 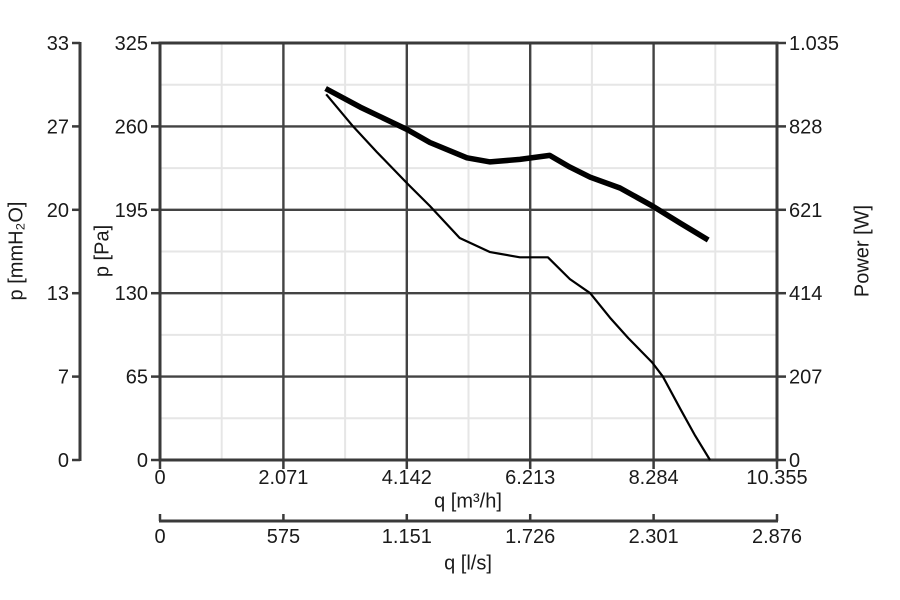 What do you see at coordinates (142, 461) in the screenshot?
I see `pa-tick-label: 0` at bounding box center [142, 461].